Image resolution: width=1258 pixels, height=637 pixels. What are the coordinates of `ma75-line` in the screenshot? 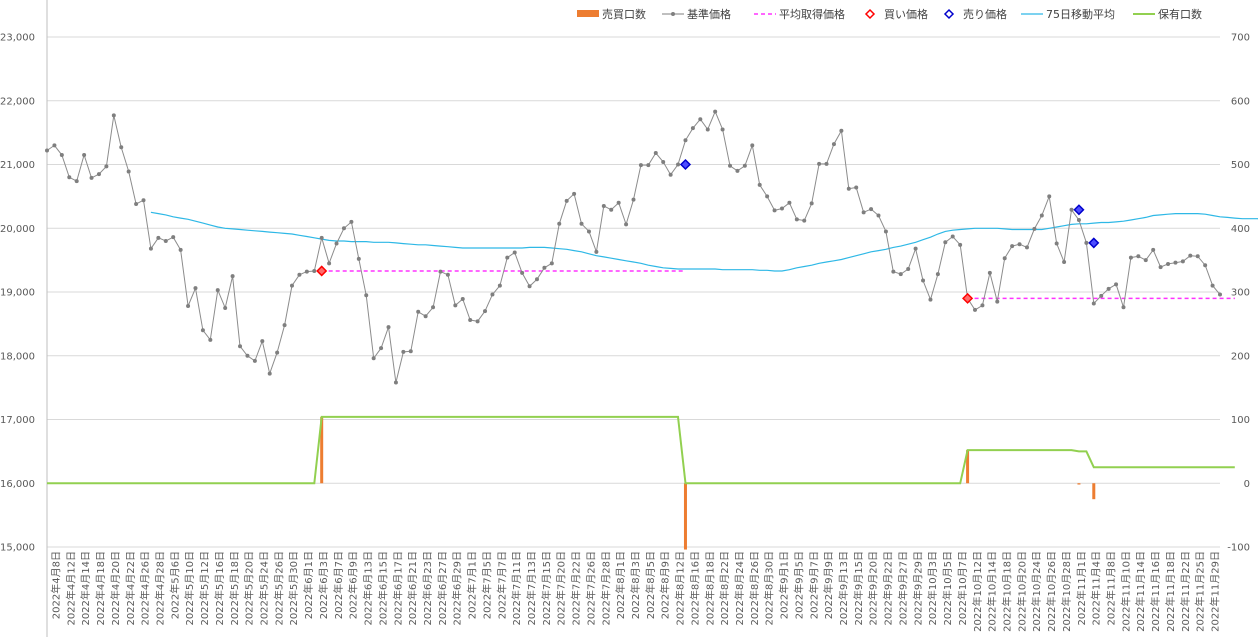 It's located at (704, 241).